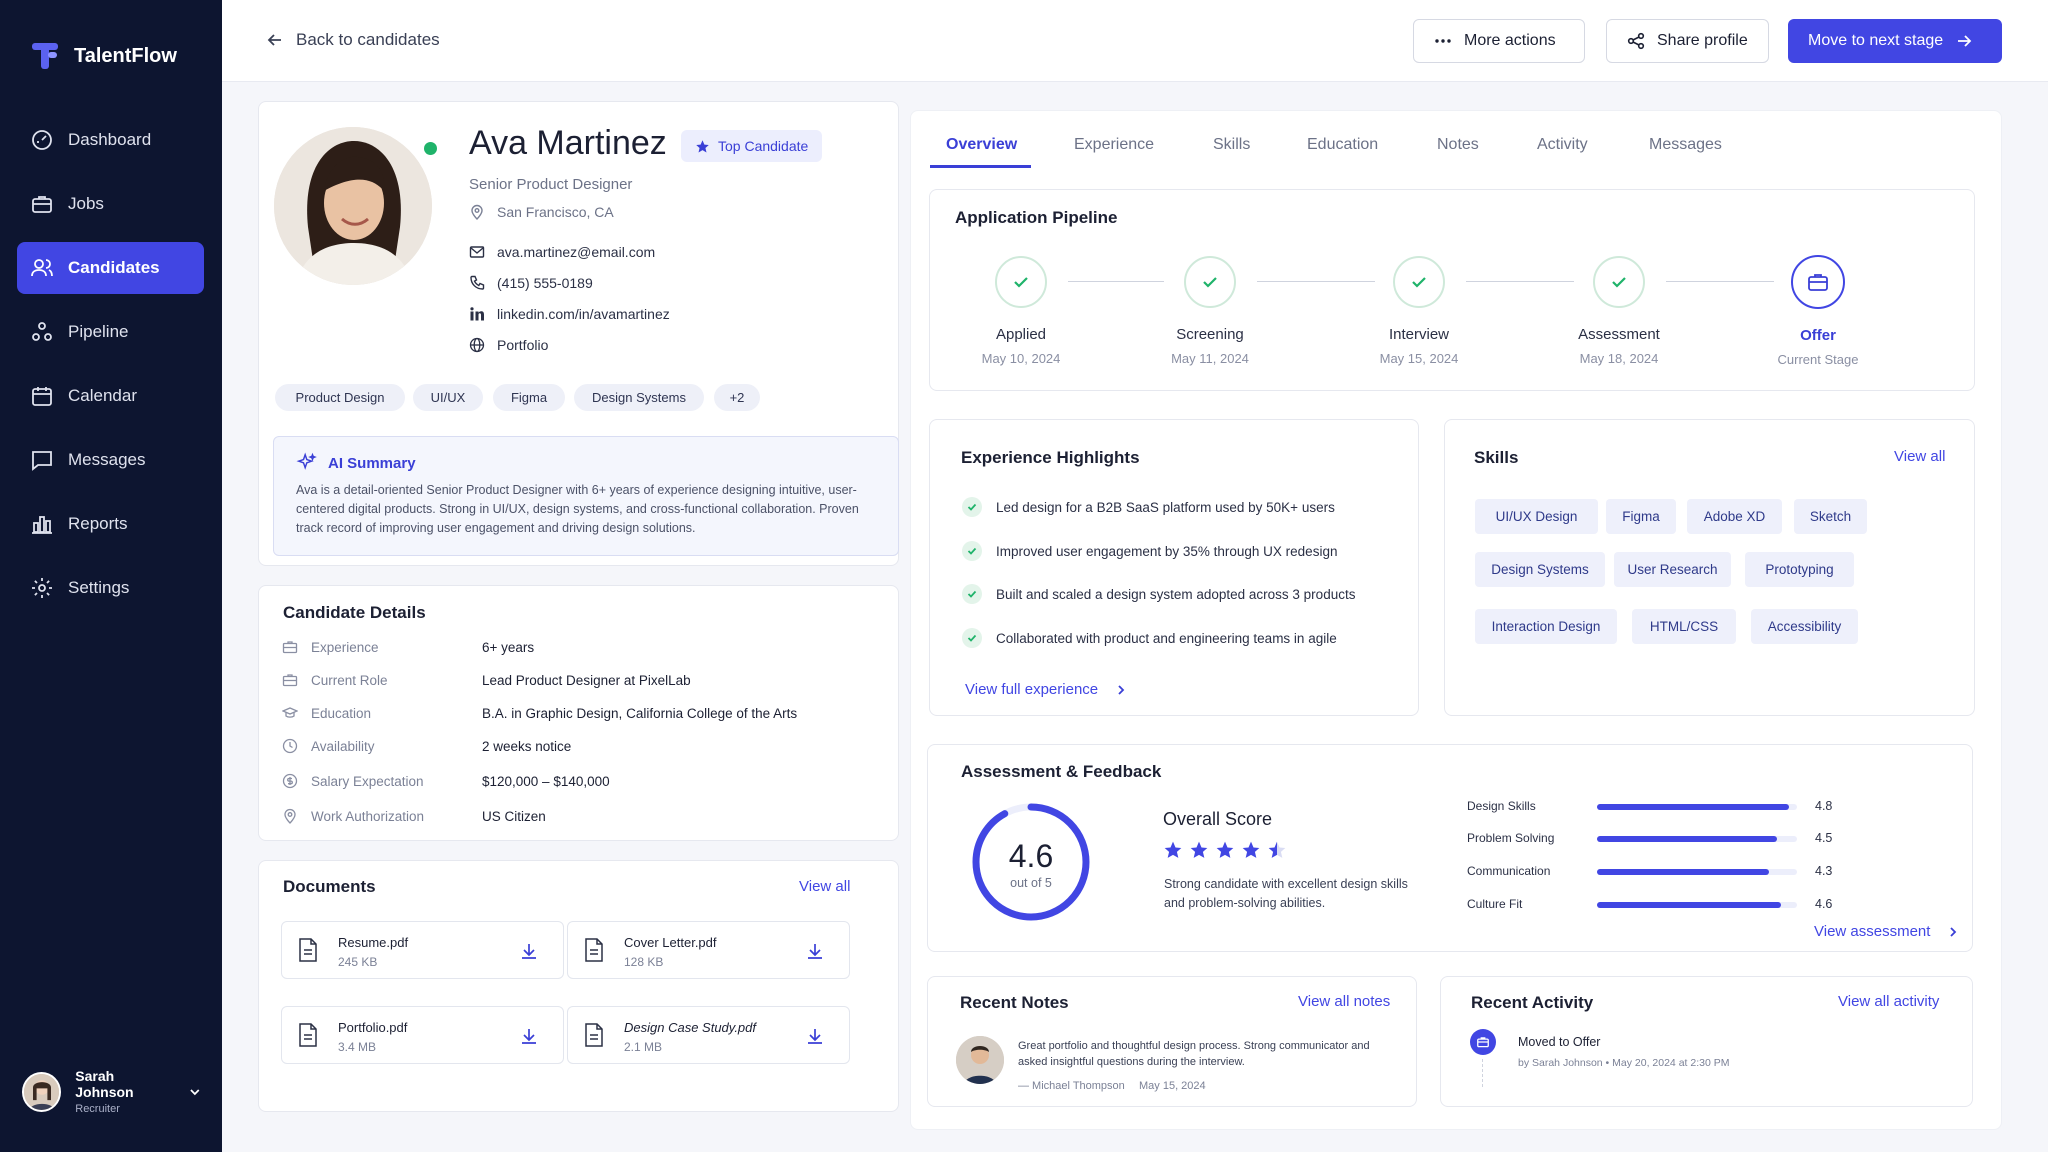 This screenshot has width=2048, height=1152. Describe the element at coordinates (1562, 144) in the screenshot. I see `tab-activity: Activity` at that location.